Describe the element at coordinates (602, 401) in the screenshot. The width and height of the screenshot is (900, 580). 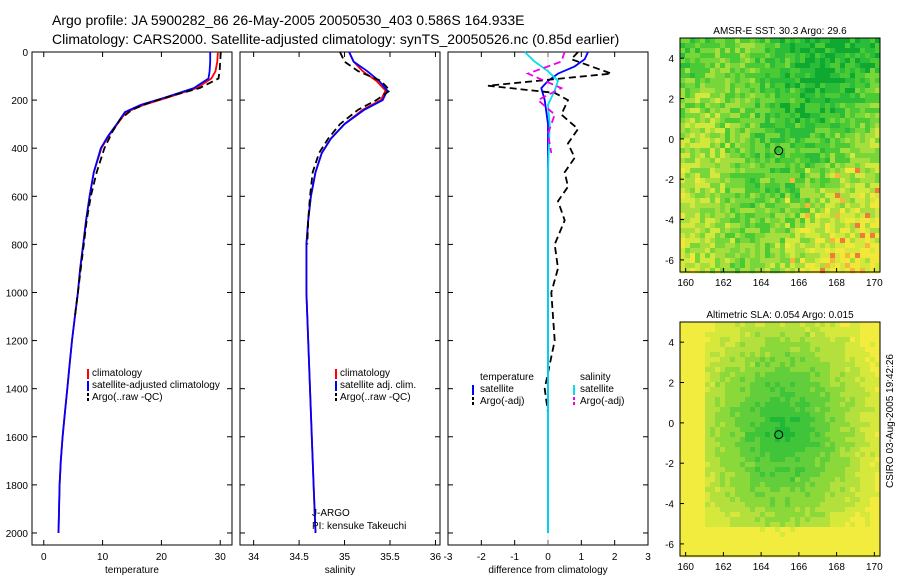
I see `difference-legend-right-label: Argo(-adj)` at that location.